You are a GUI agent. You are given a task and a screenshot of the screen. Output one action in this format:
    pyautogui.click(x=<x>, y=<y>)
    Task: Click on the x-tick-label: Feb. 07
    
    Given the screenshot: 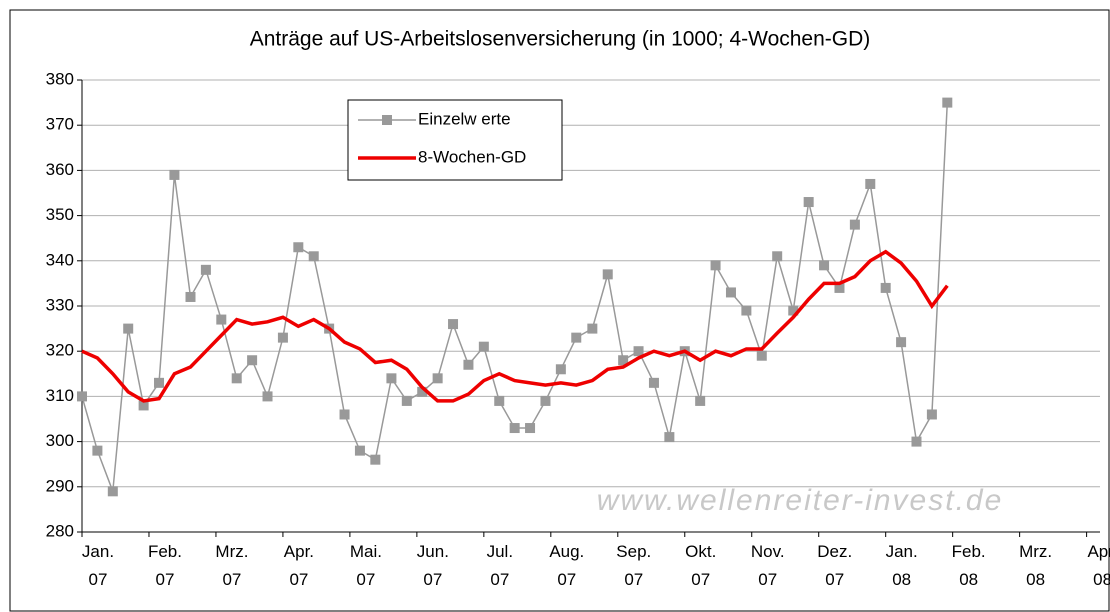 What is the action you would take?
    pyautogui.click(x=164, y=565)
    